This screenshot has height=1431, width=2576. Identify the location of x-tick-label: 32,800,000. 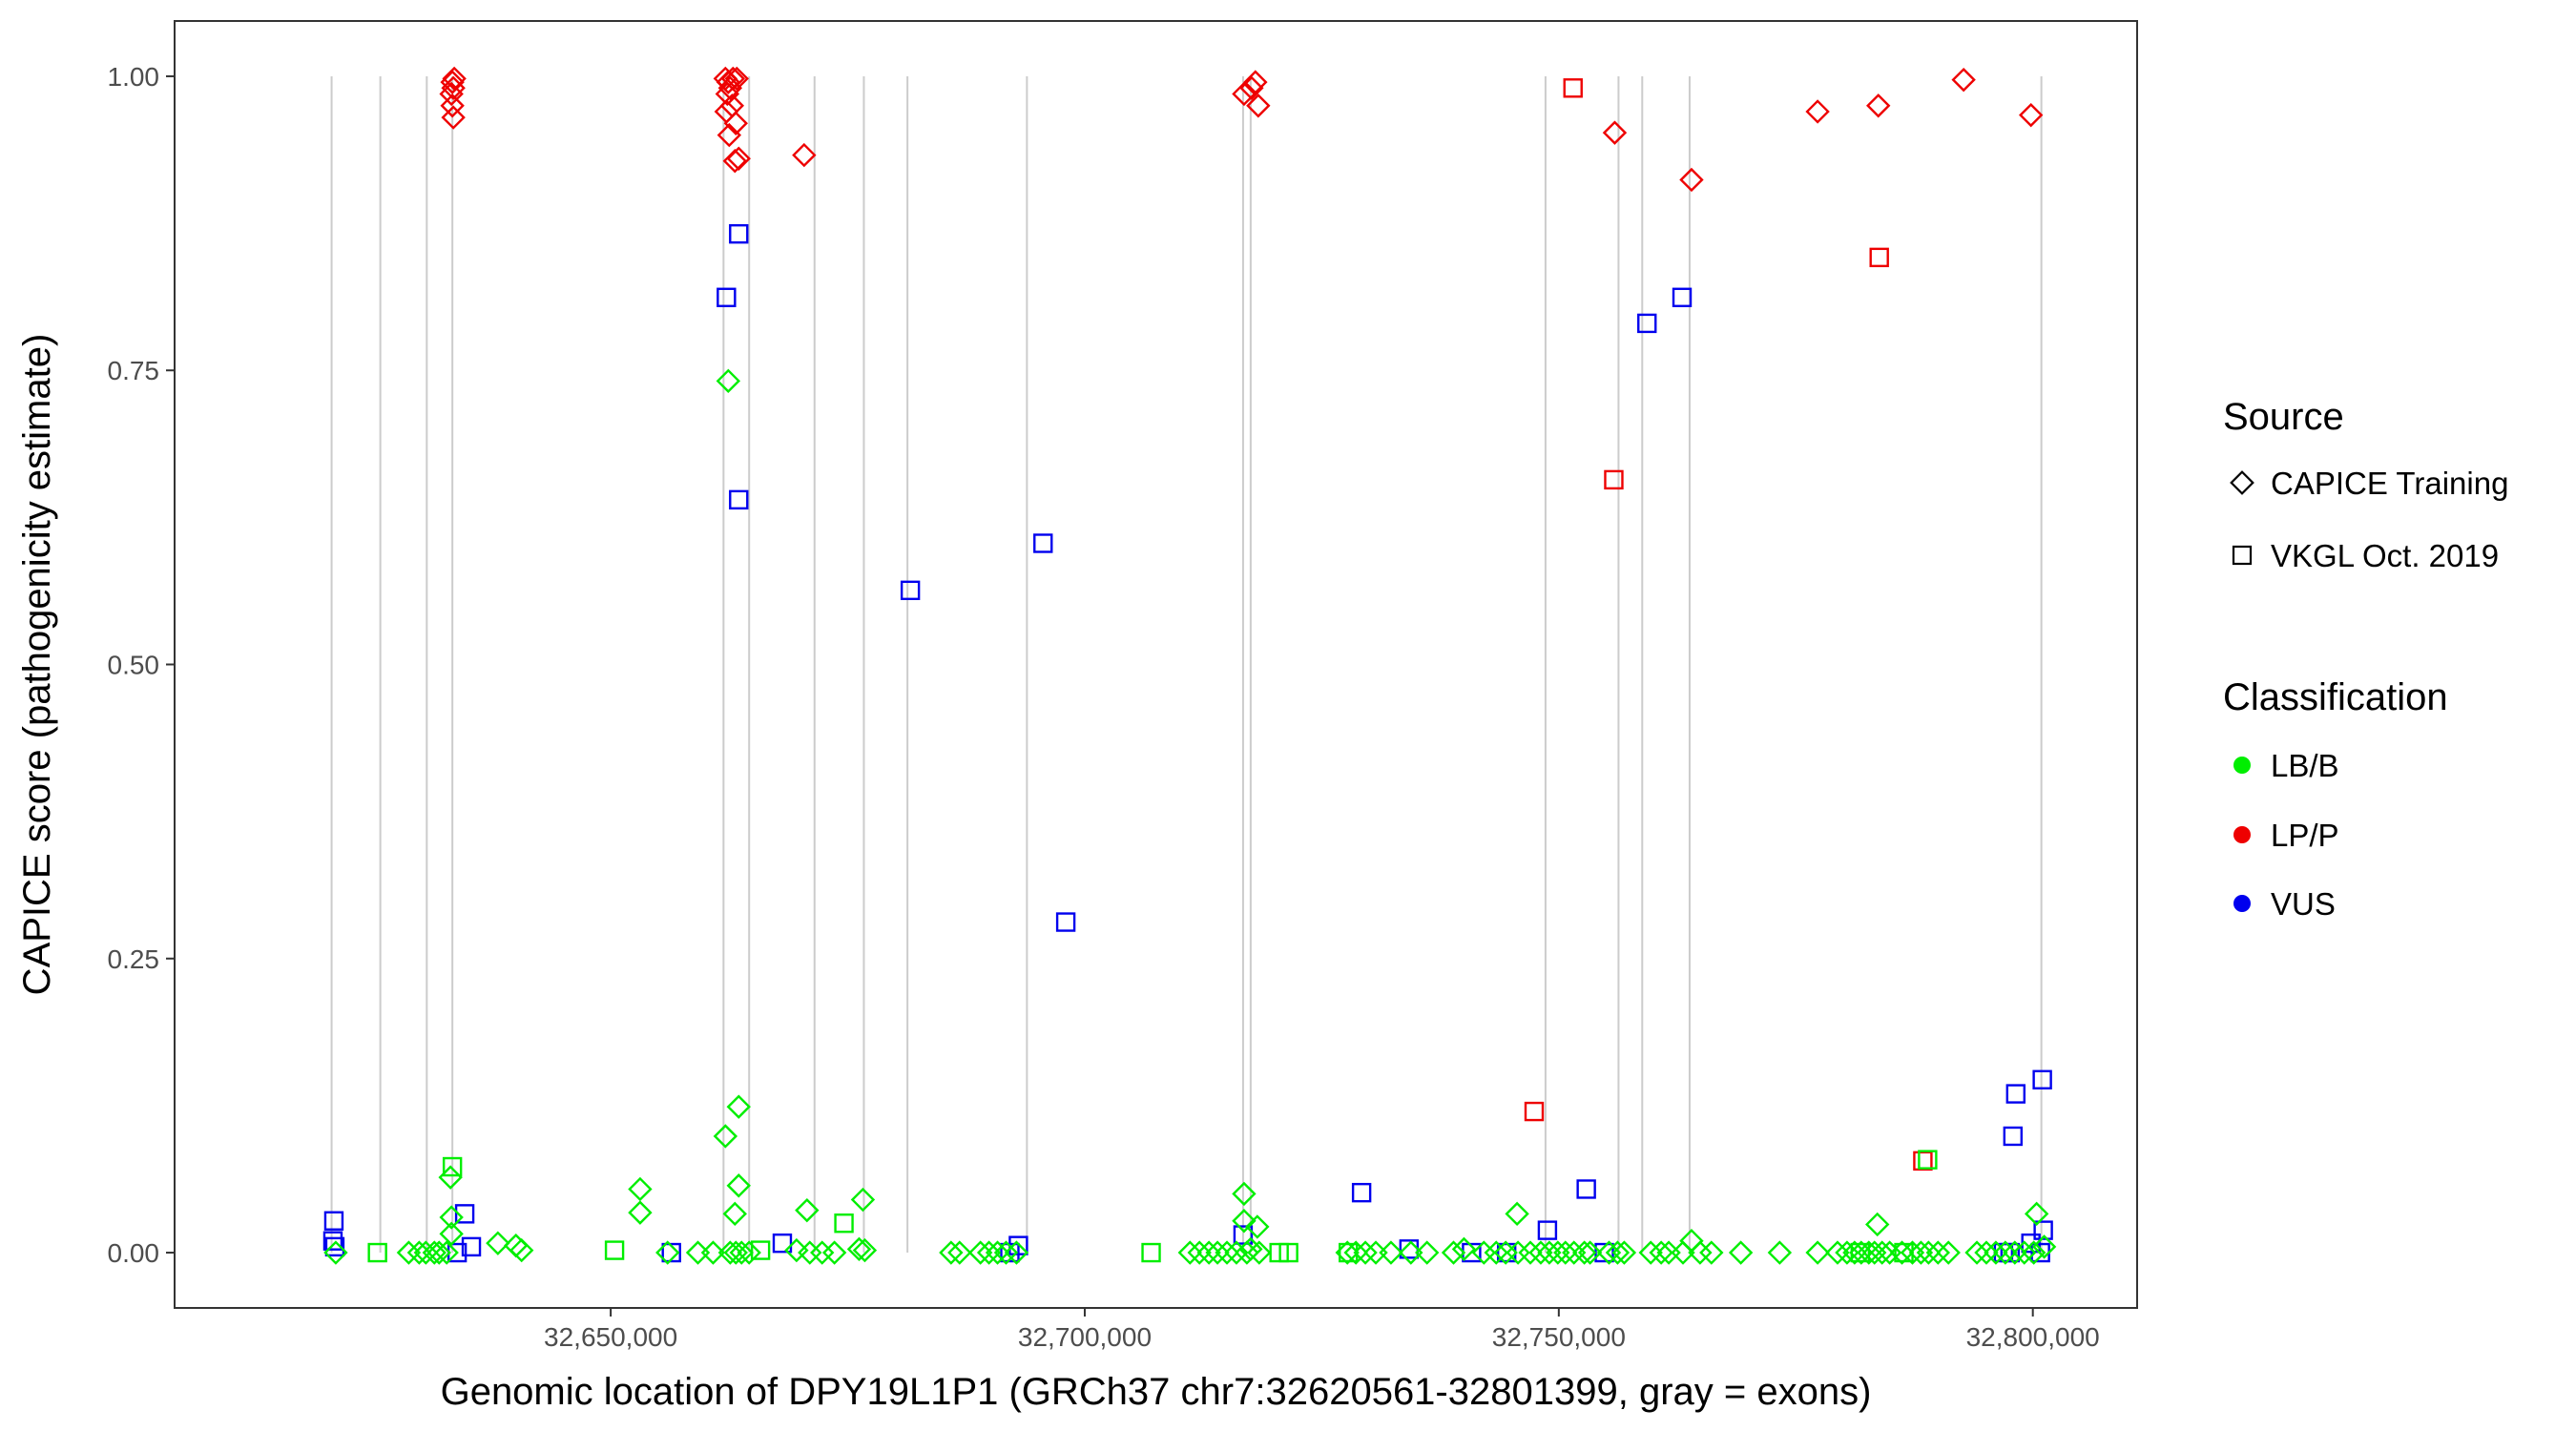
(2033, 1337).